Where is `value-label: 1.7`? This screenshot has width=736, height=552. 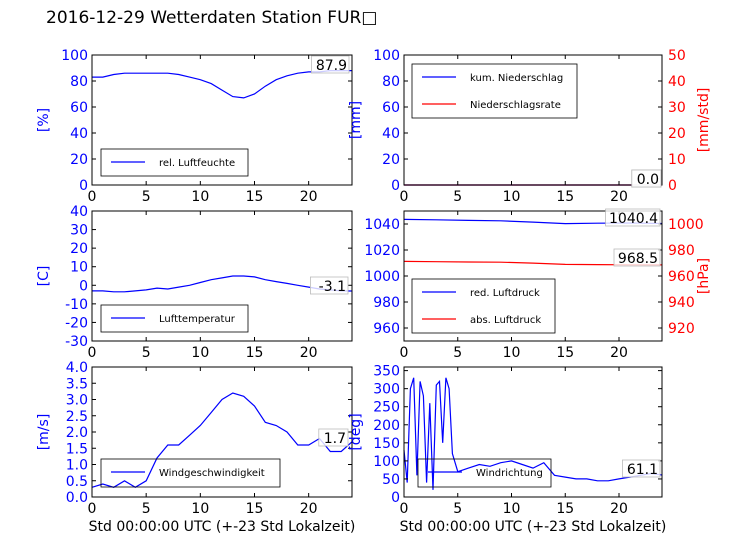 value-label: 1.7 is located at coordinates (335, 439).